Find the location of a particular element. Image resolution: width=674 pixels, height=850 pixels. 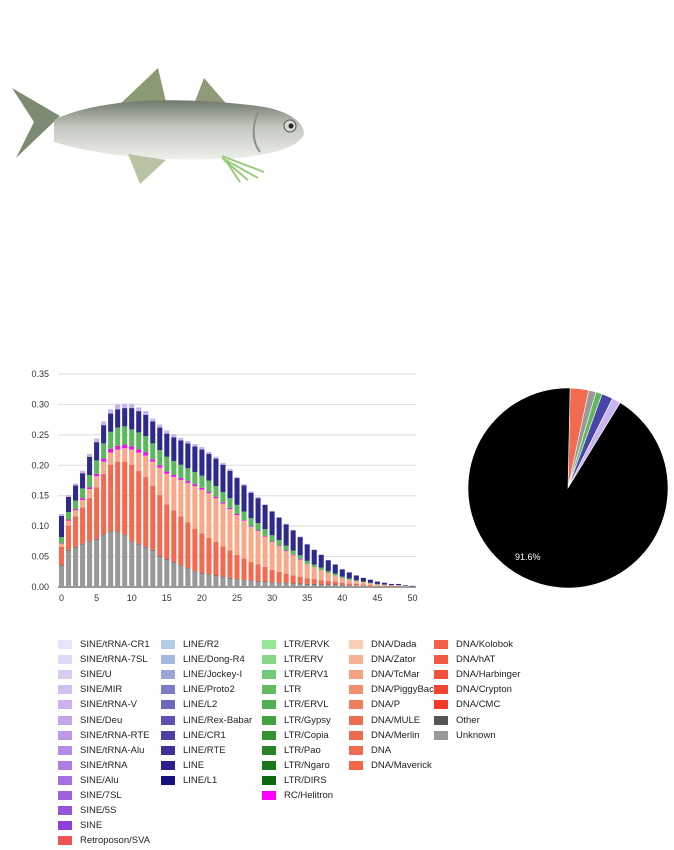

x-tick-label: 20 is located at coordinates (202, 598).